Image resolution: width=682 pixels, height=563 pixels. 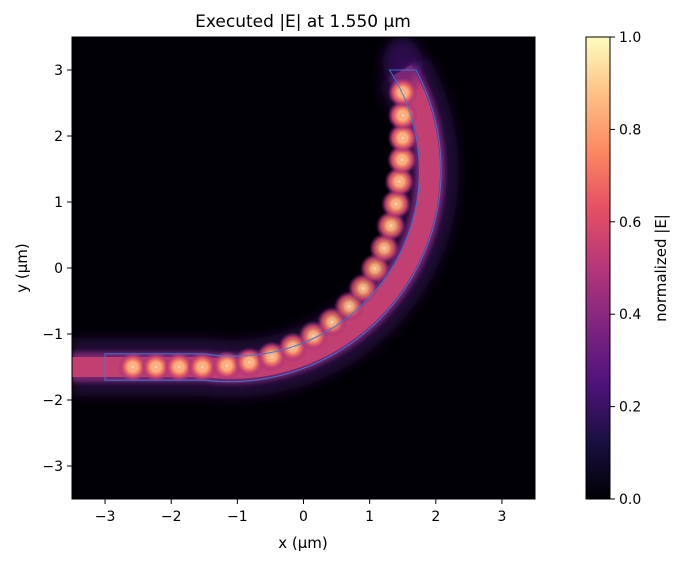 What do you see at coordinates (598, 268) in the screenshot?
I see `colorbar` at bounding box center [598, 268].